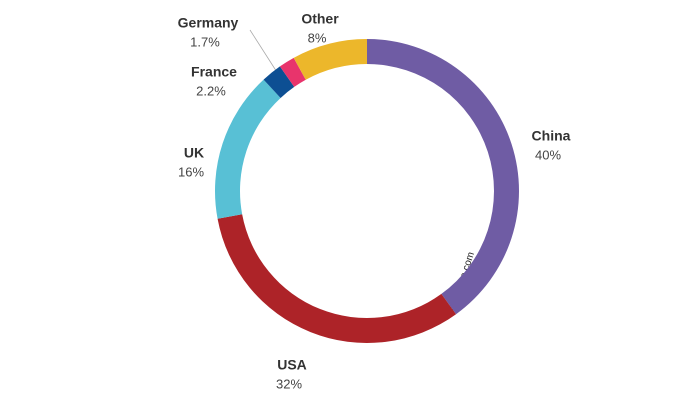 Image resolution: width=674 pixels, height=400 pixels. What do you see at coordinates (211, 90) in the screenshot?
I see `segment-value-label: 2.2%` at bounding box center [211, 90].